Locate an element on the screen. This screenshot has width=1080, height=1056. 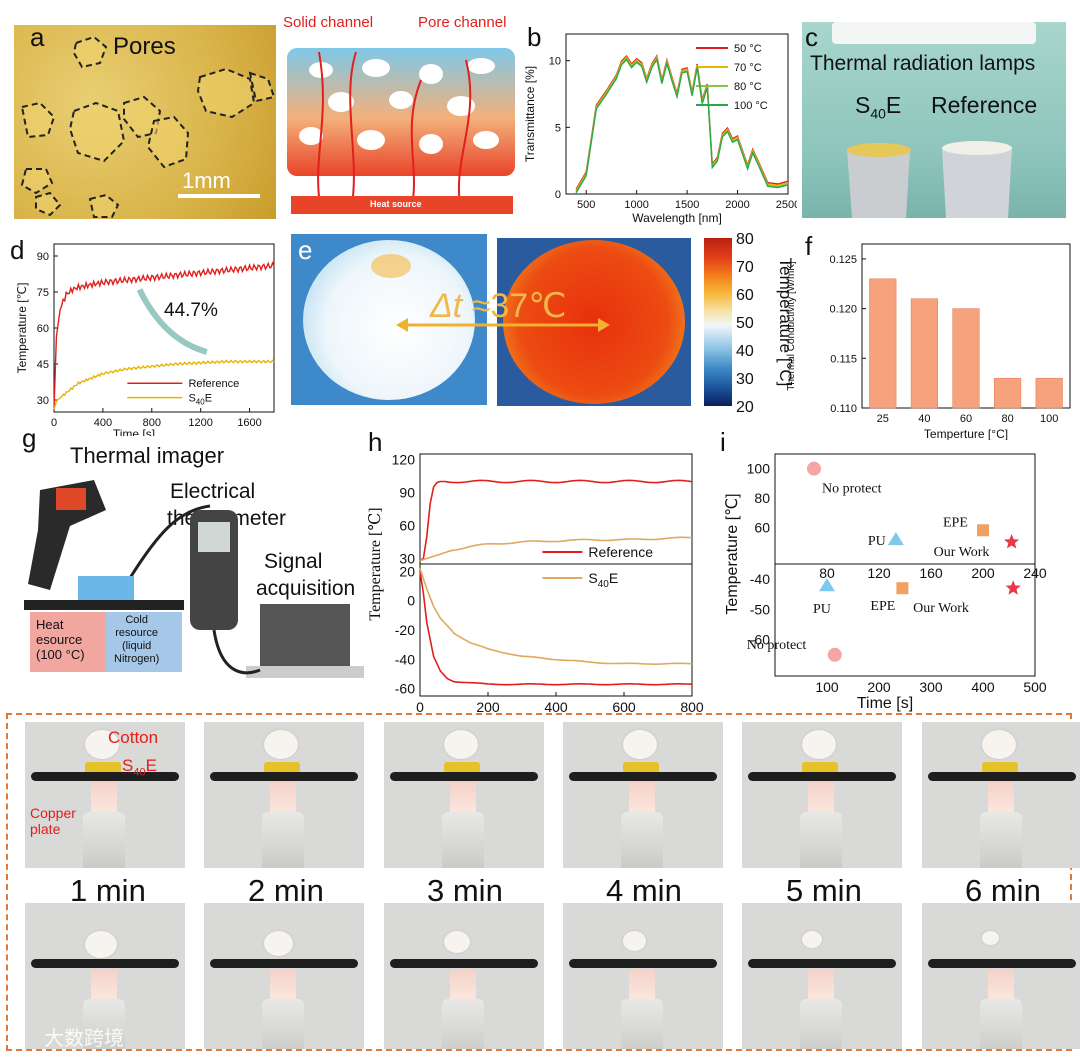
thermal-imager-icon is located at coordinates (67, 535).